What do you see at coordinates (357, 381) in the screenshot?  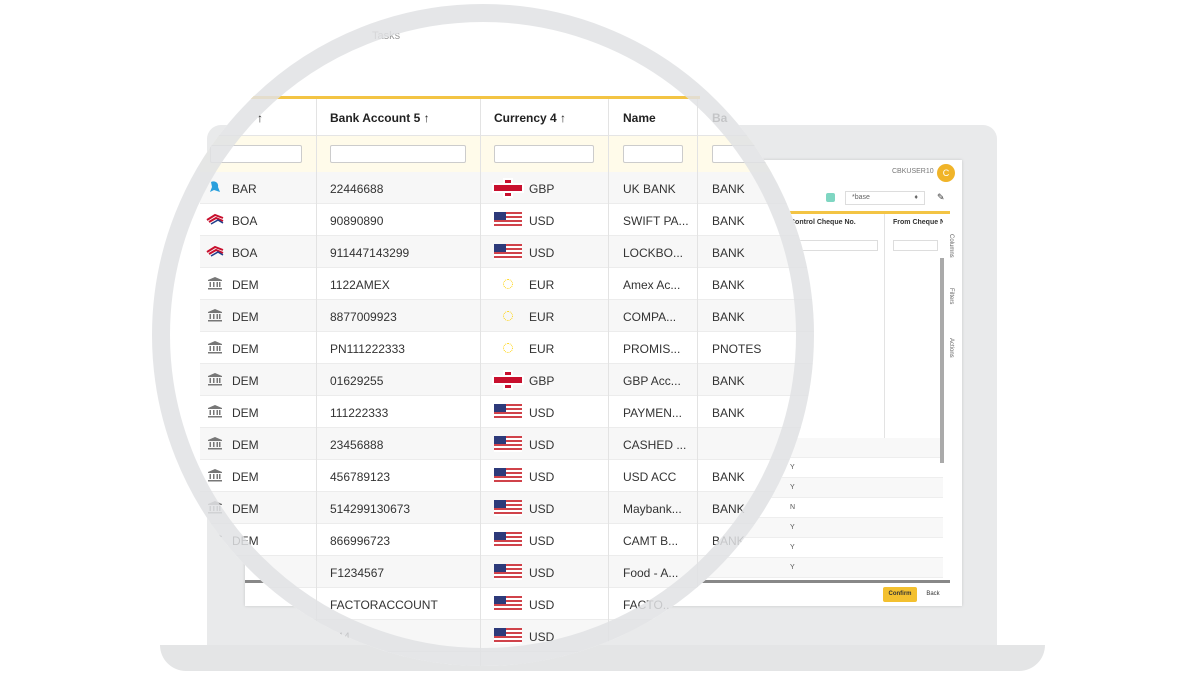 I see `bank-account: 01629255` at bounding box center [357, 381].